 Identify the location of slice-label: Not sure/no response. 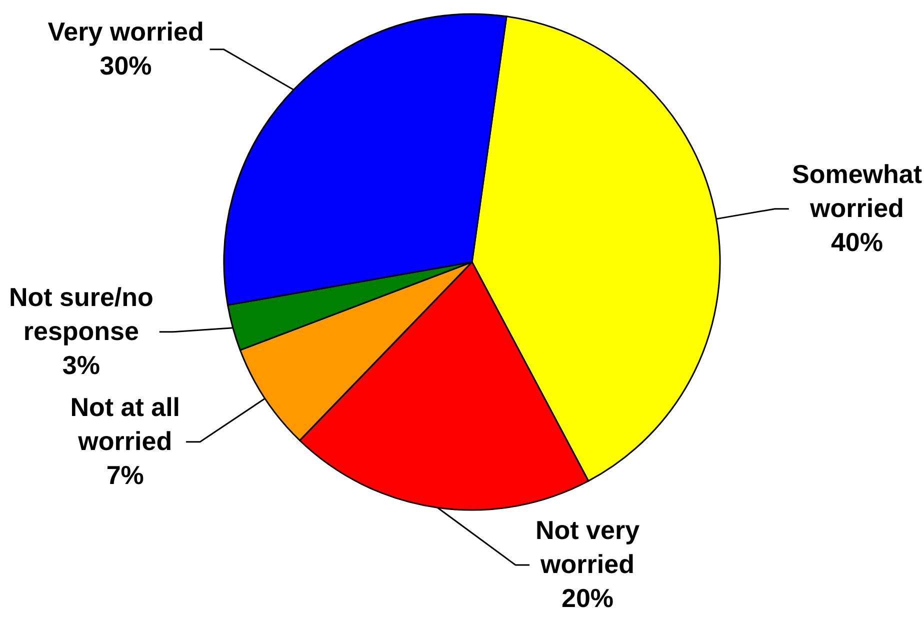
(81, 314).